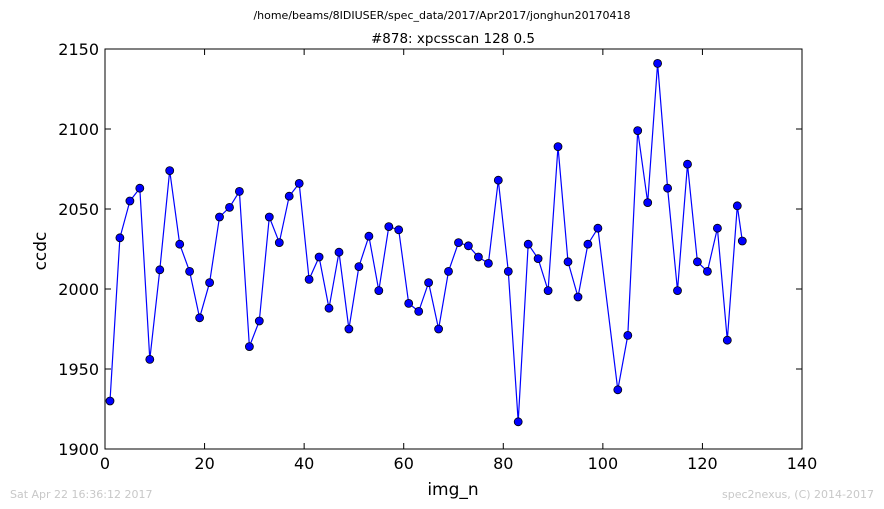 The width and height of the screenshot is (884, 509). I want to click on x-tick-label: 20, so click(204, 463).